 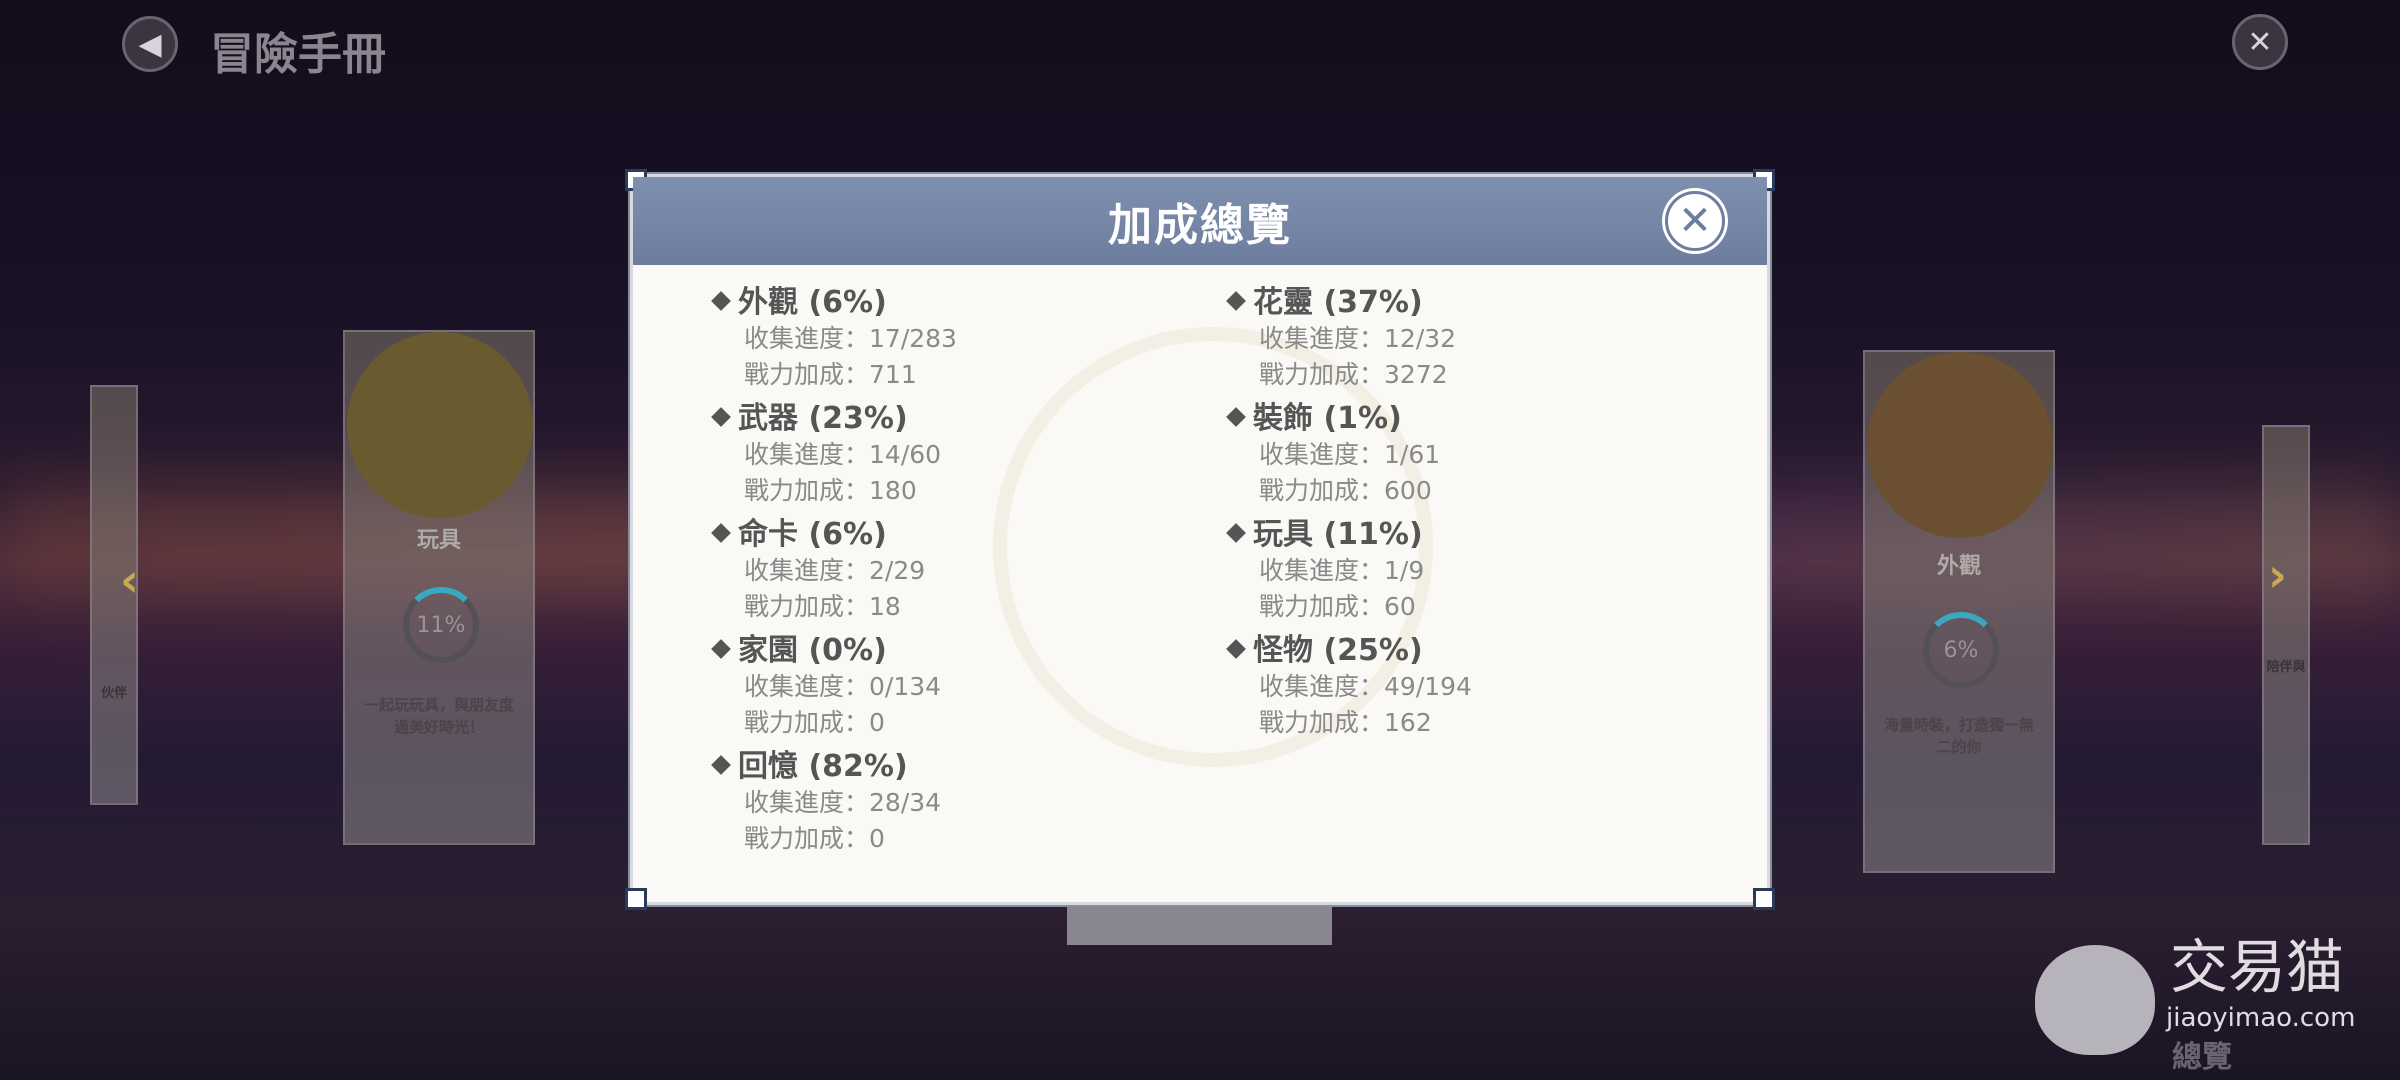 What do you see at coordinates (830, 490) in the screenshot?
I see `power-bonus: 戰力加成：180` at bounding box center [830, 490].